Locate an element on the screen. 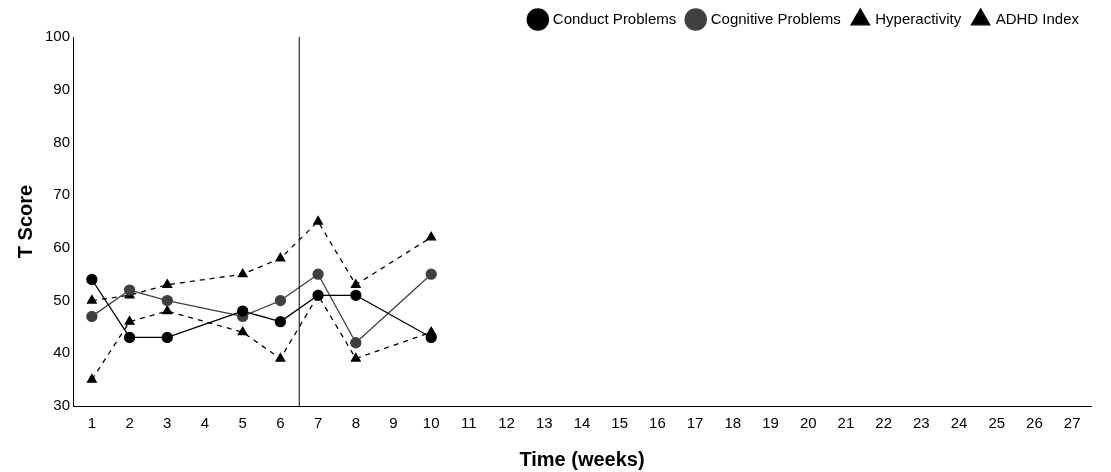 This screenshot has width=1111, height=472. y-tick-label: 70 is located at coordinates (62, 194).